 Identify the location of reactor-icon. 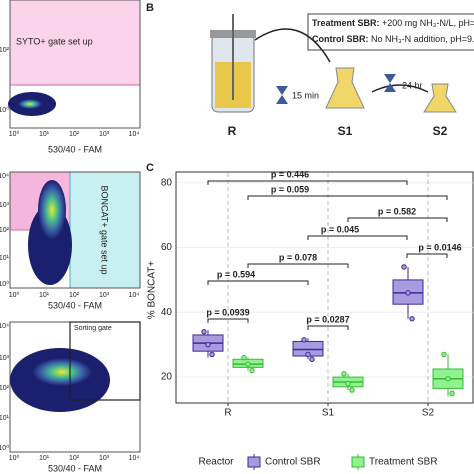
(233, 63).